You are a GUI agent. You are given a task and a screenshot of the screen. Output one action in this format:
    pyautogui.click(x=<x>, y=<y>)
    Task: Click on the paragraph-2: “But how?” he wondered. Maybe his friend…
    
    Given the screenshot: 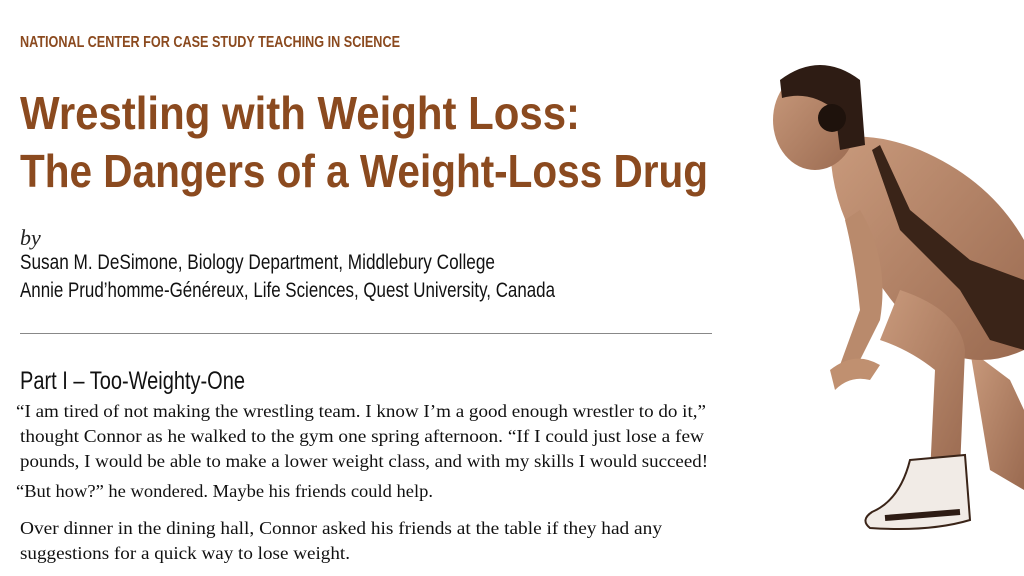 What is the action you would take?
    pyautogui.click(x=224, y=491)
    